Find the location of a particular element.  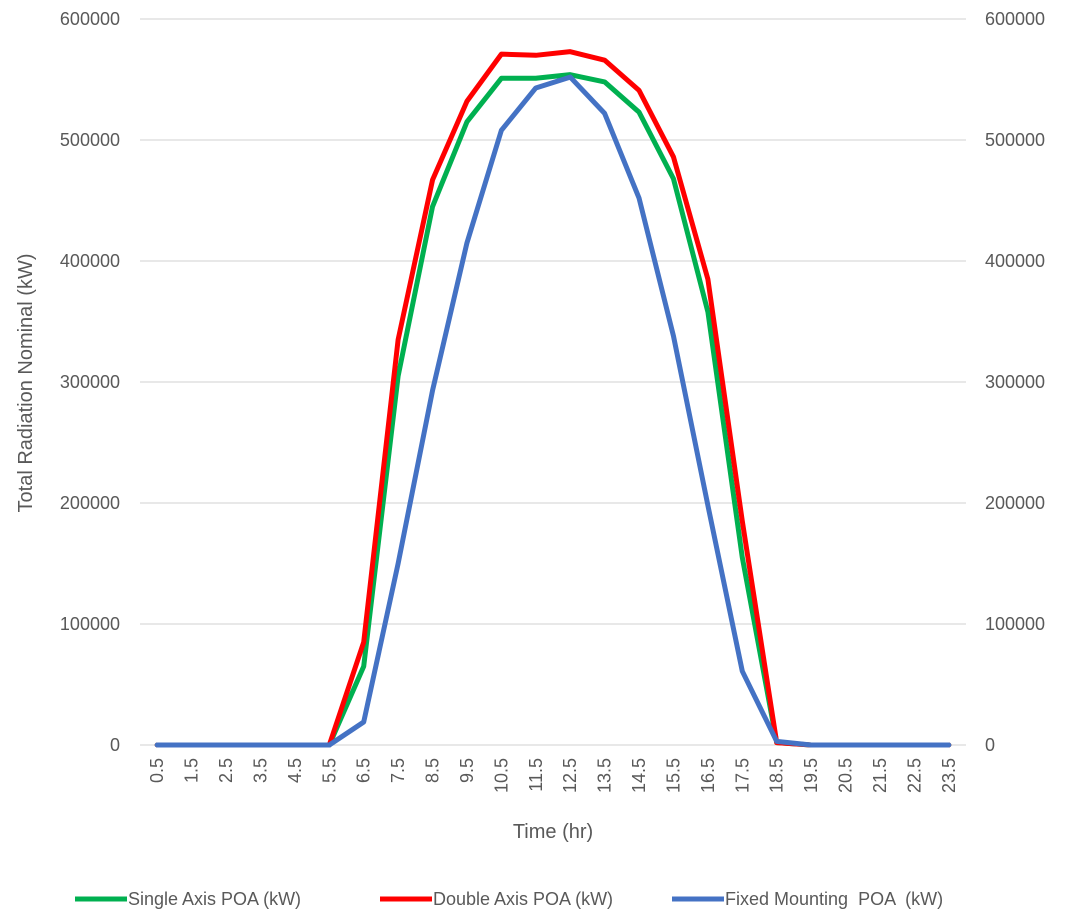

y-tick-label-right: 200000 is located at coordinates (1015, 503).